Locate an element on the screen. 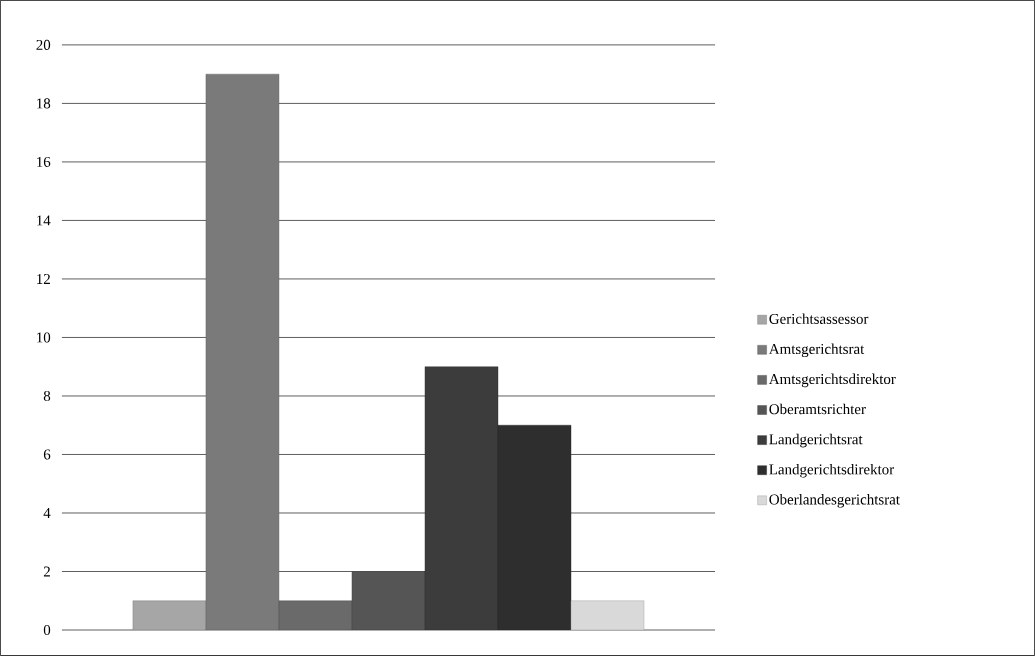  legend-label: Gerichtsassessor is located at coordinates (819, 318).